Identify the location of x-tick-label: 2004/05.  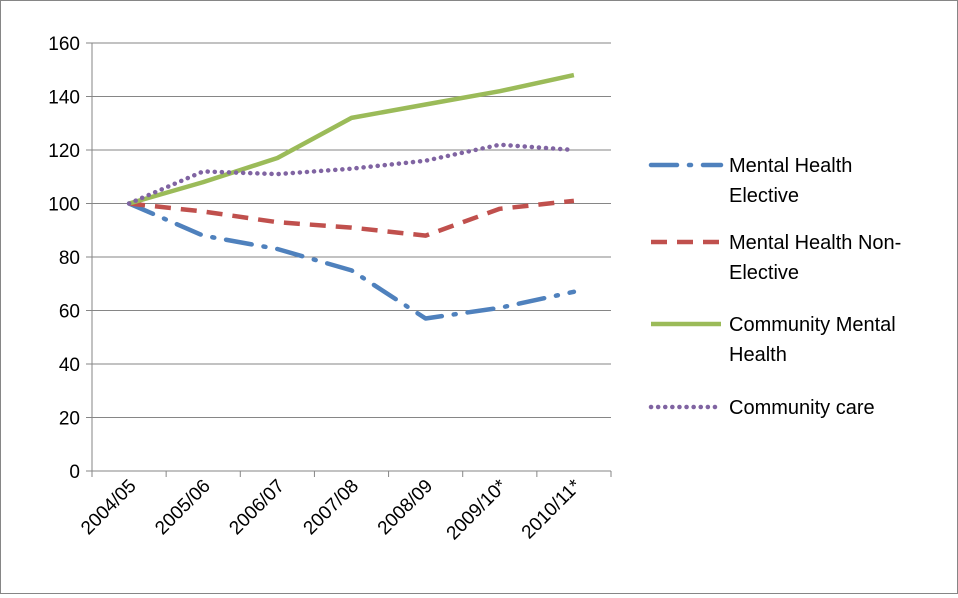
(108, 507).